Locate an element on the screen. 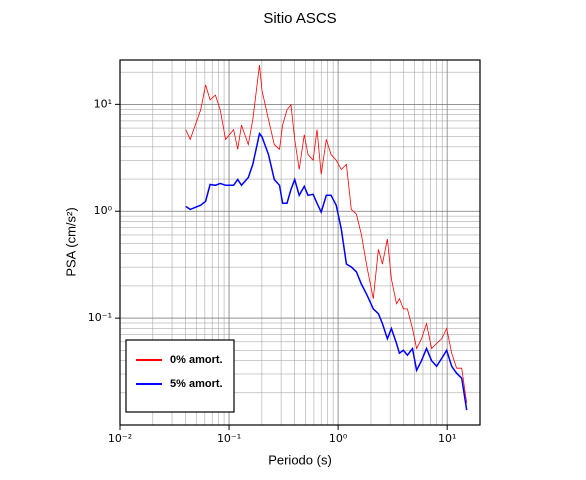 Image resolution: width=586 pixels, height=480 pixels. x-tick-label: 10⁻¹ is located at coordinates (229, 438).